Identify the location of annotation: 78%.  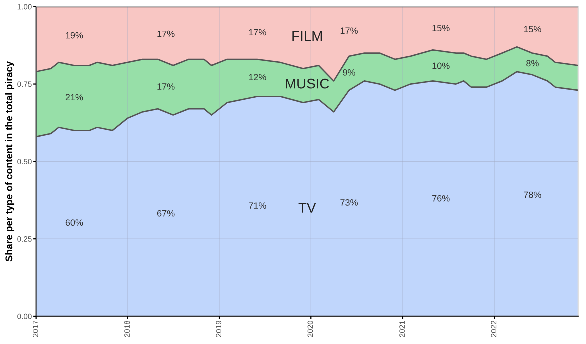
(533, 195).